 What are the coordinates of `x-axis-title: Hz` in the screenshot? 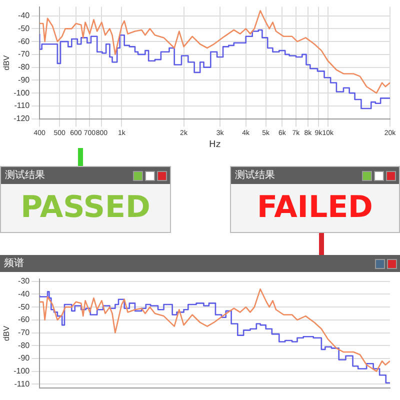 It's located at (215, 145).